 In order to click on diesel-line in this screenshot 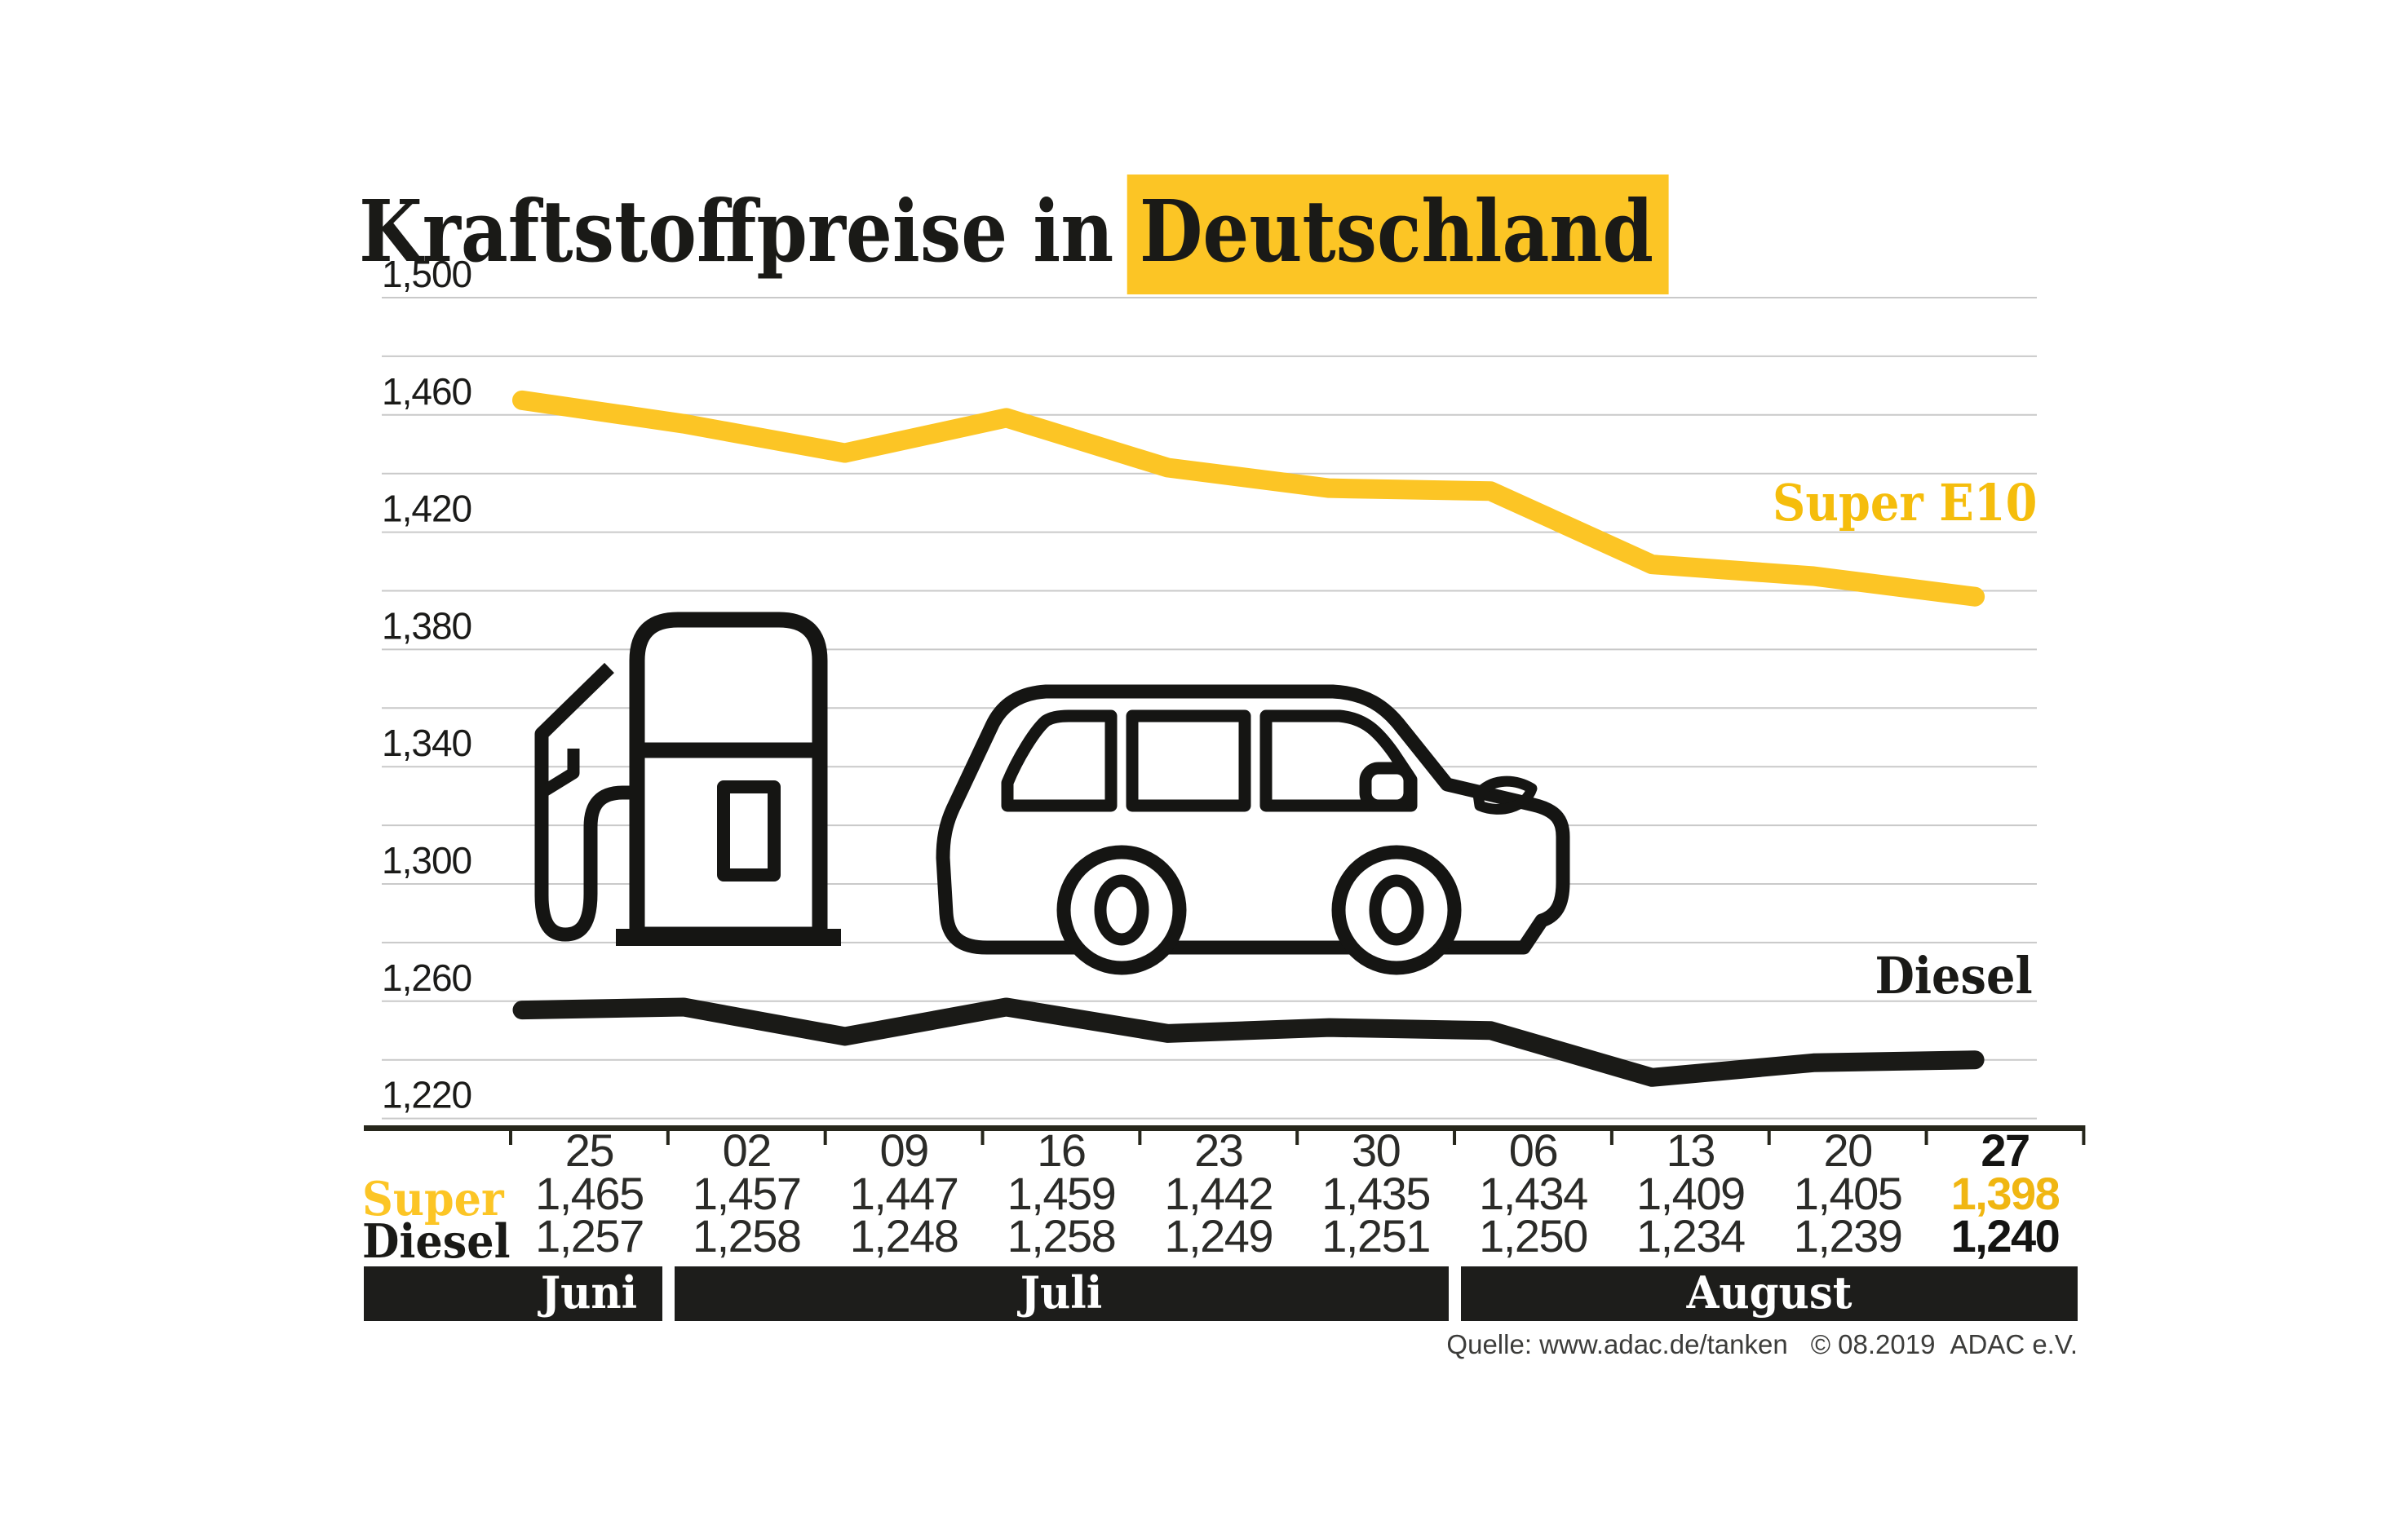, I will do `click(1248, 1042)`.